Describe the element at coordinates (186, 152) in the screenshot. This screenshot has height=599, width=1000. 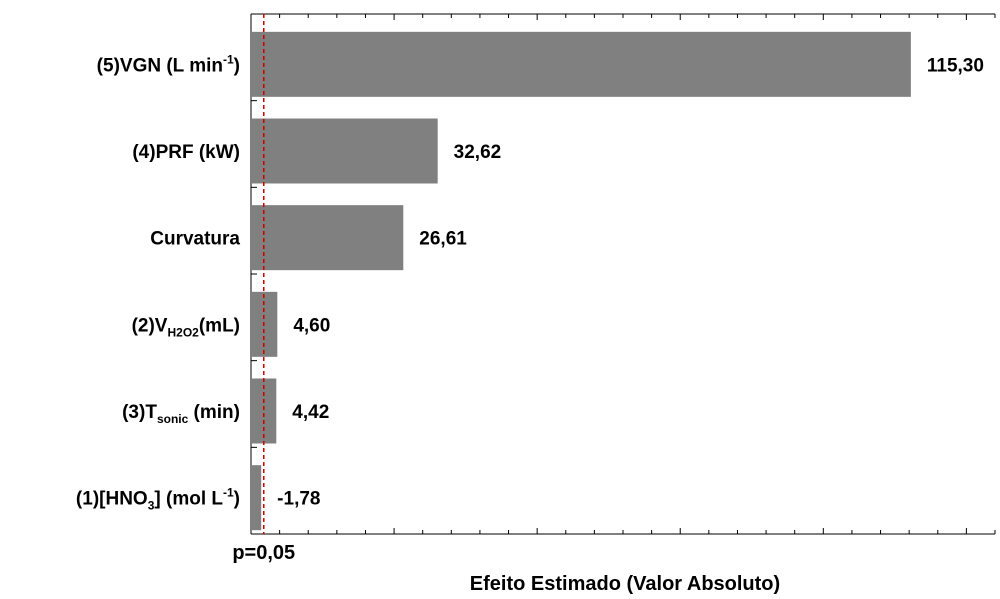
I see `category-label: (4)PRF (kW)` at that location.